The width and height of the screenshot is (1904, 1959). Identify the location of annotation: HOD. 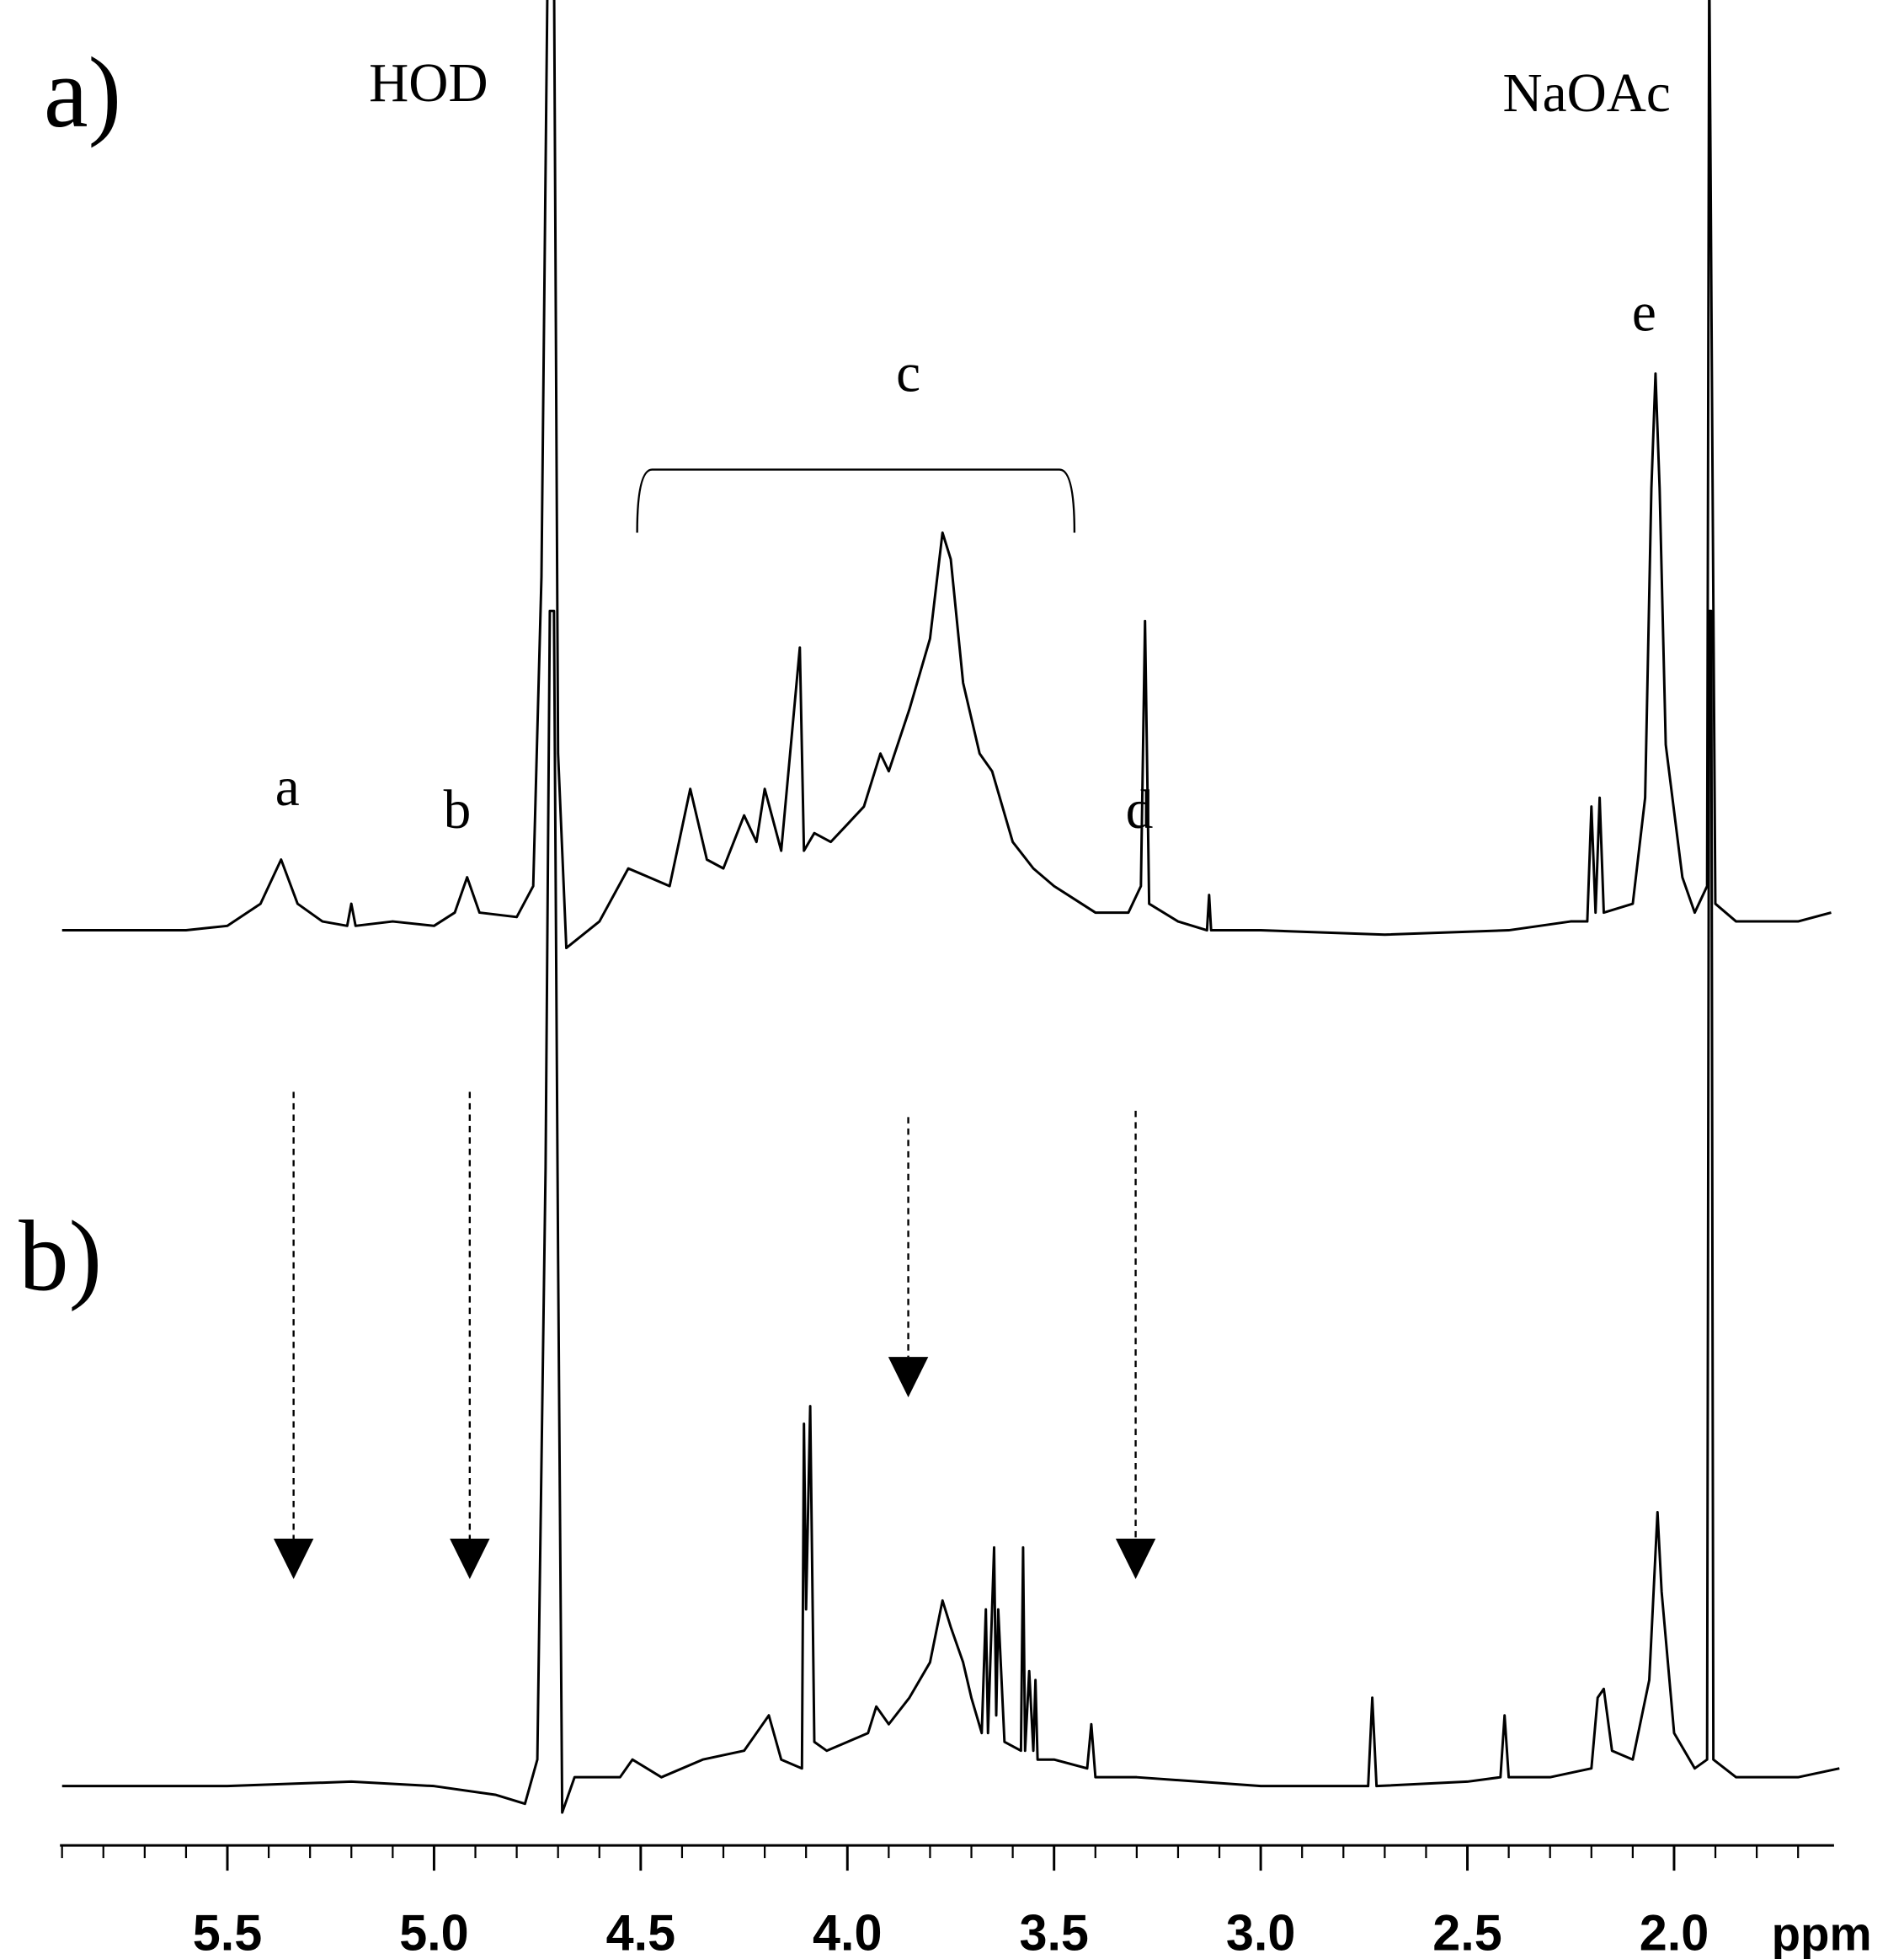
(428, 84).